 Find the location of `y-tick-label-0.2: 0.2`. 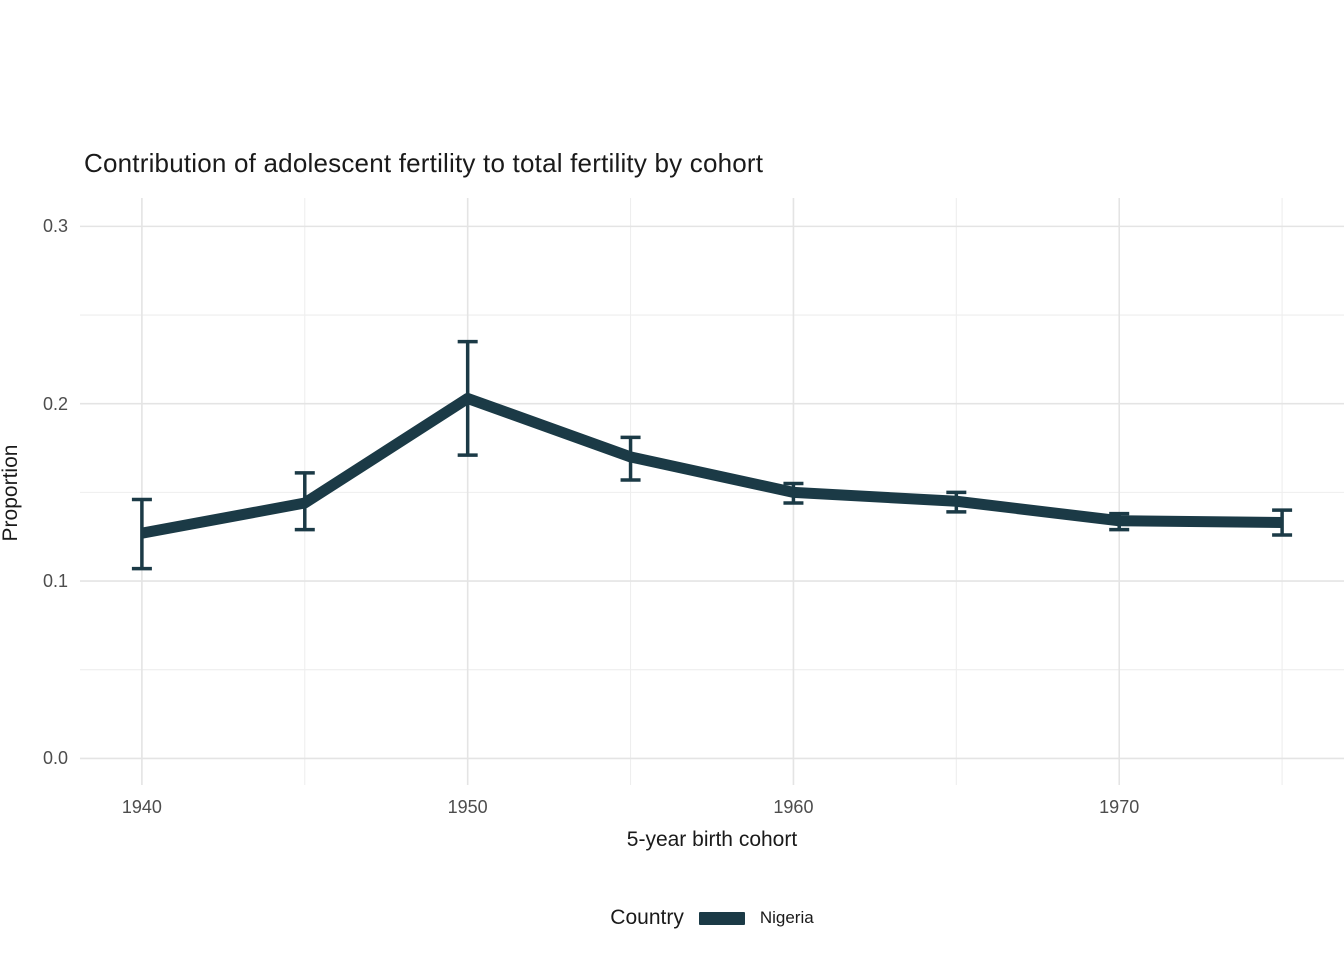

y-tick-label-0.2: 0.2 is located at coordinates (55, 403).